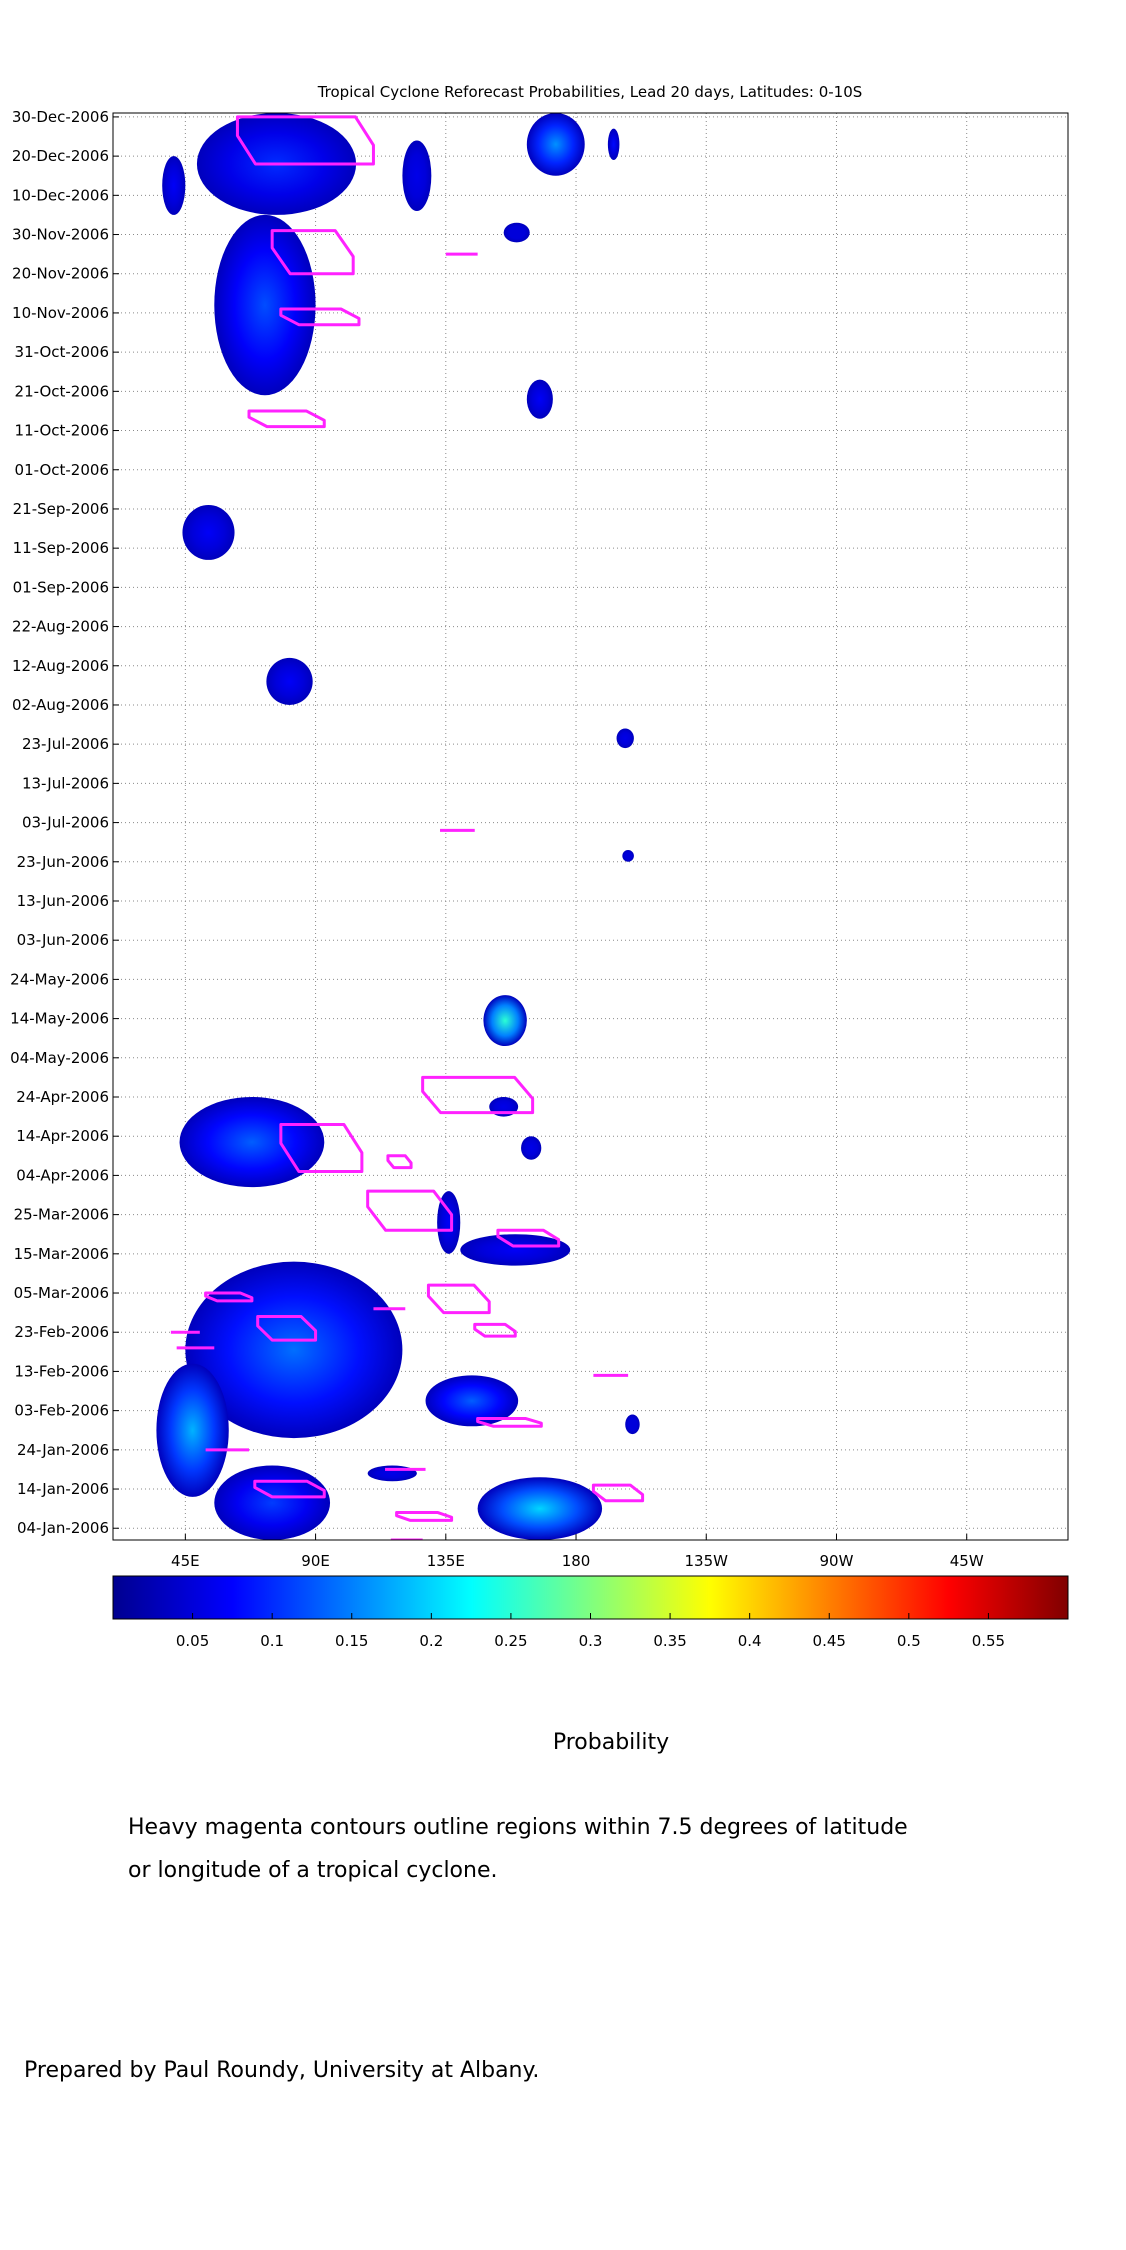  Describe the element at coordinates (62, 1136) in the screenshot. I see `y-tick-label: 14-Apr-2006` at that location.